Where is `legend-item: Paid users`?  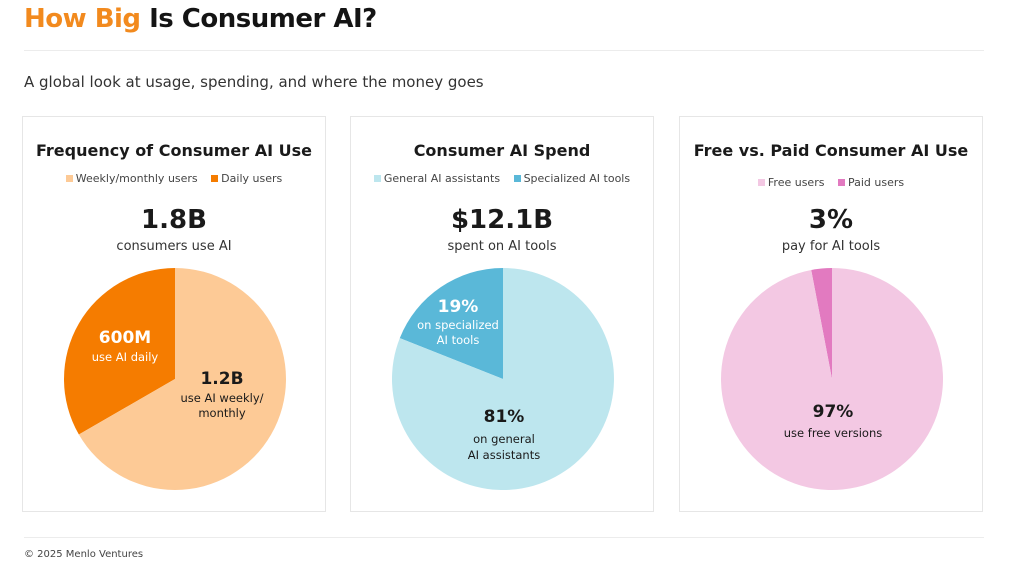 legend-item: Paid users is located at coordinates (871, 182).